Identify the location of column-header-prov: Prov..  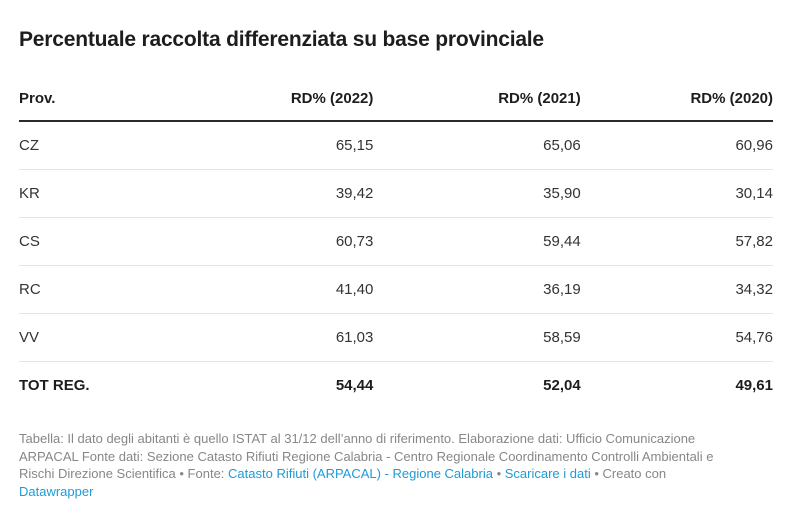
(94, 106).